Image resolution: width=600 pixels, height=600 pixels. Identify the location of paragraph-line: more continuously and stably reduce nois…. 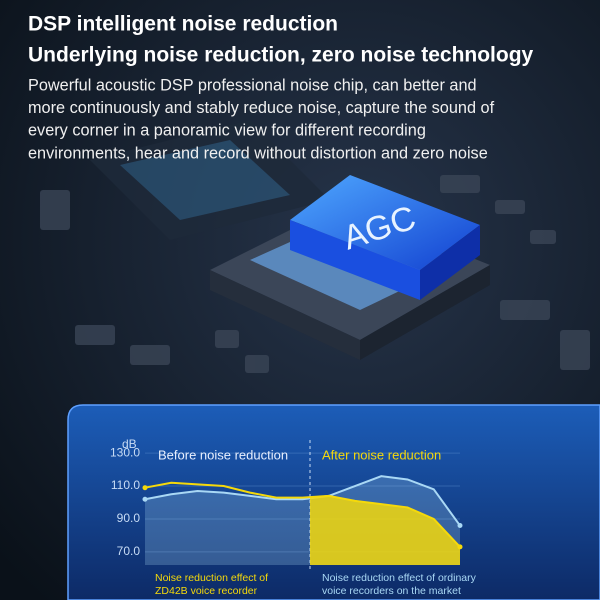
(261, 108).